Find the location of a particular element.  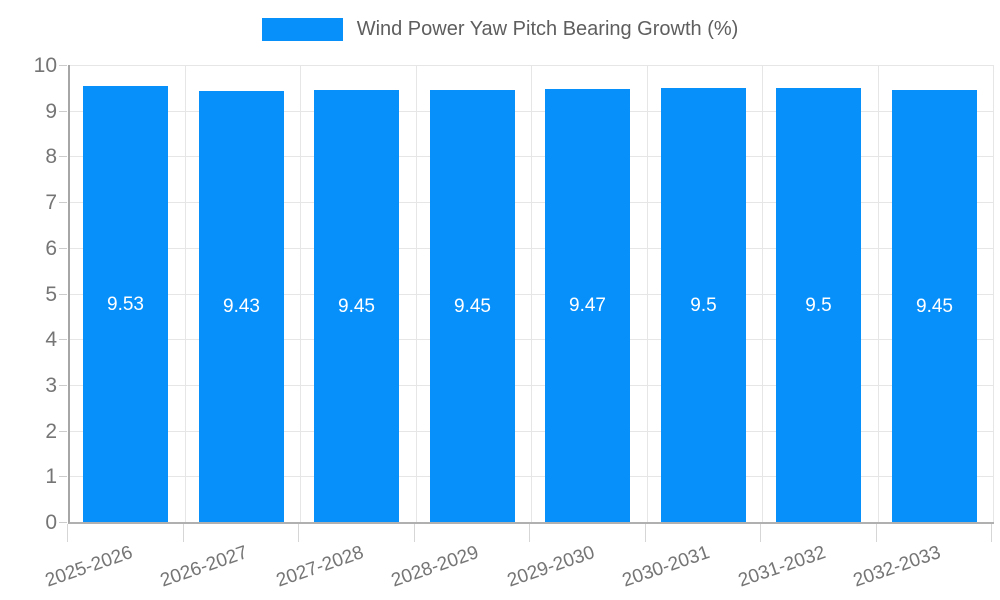

y-tick-label: 8 is located at coordinates (51, 157).